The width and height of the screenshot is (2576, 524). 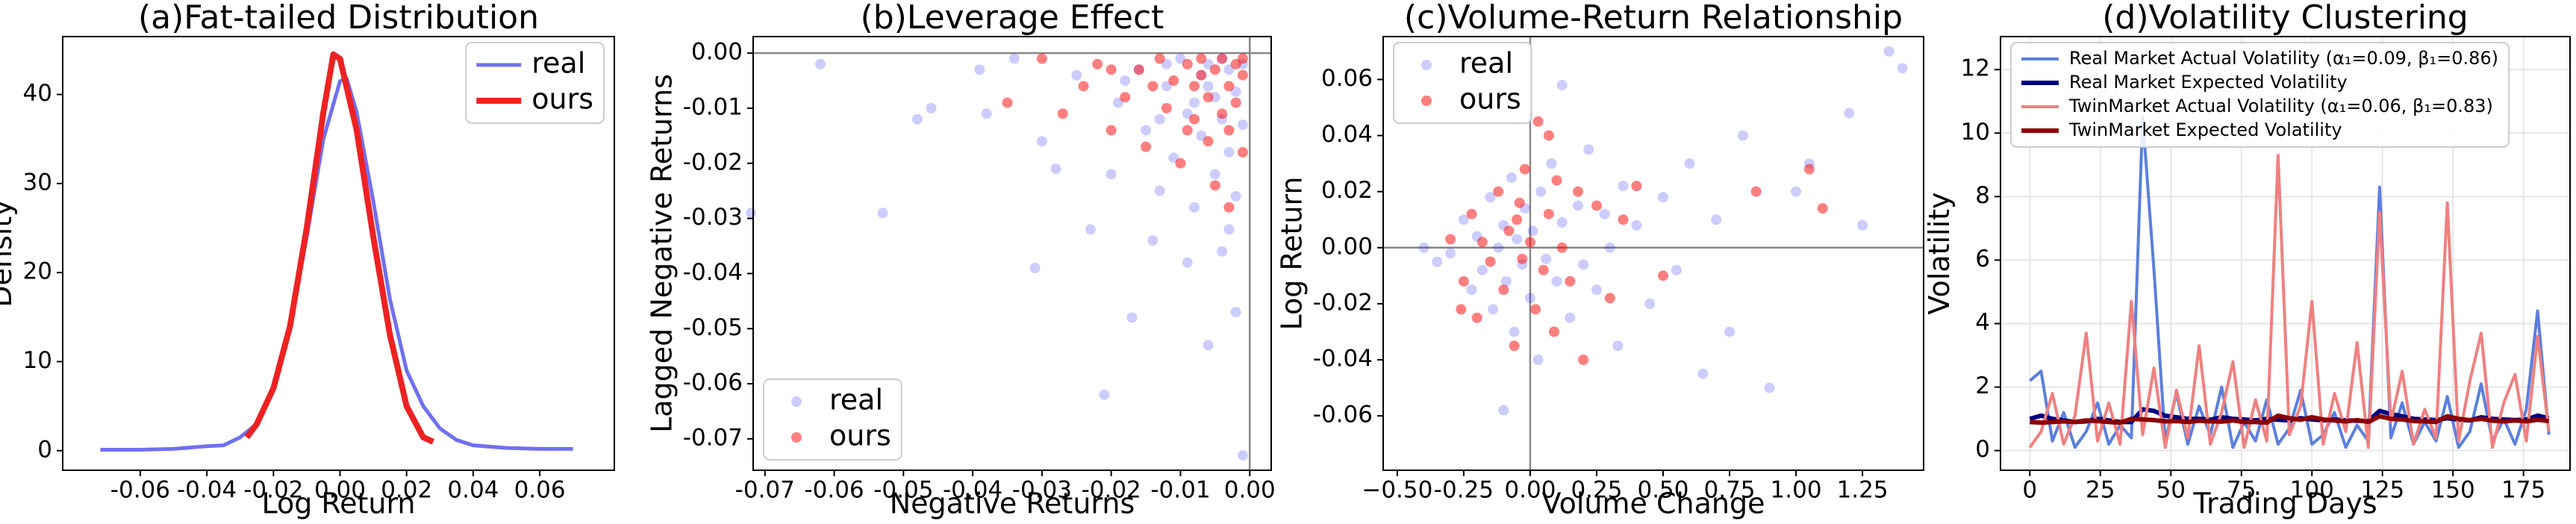 I want to click on x-tick-label: 50, so click(x=2171, y=490).